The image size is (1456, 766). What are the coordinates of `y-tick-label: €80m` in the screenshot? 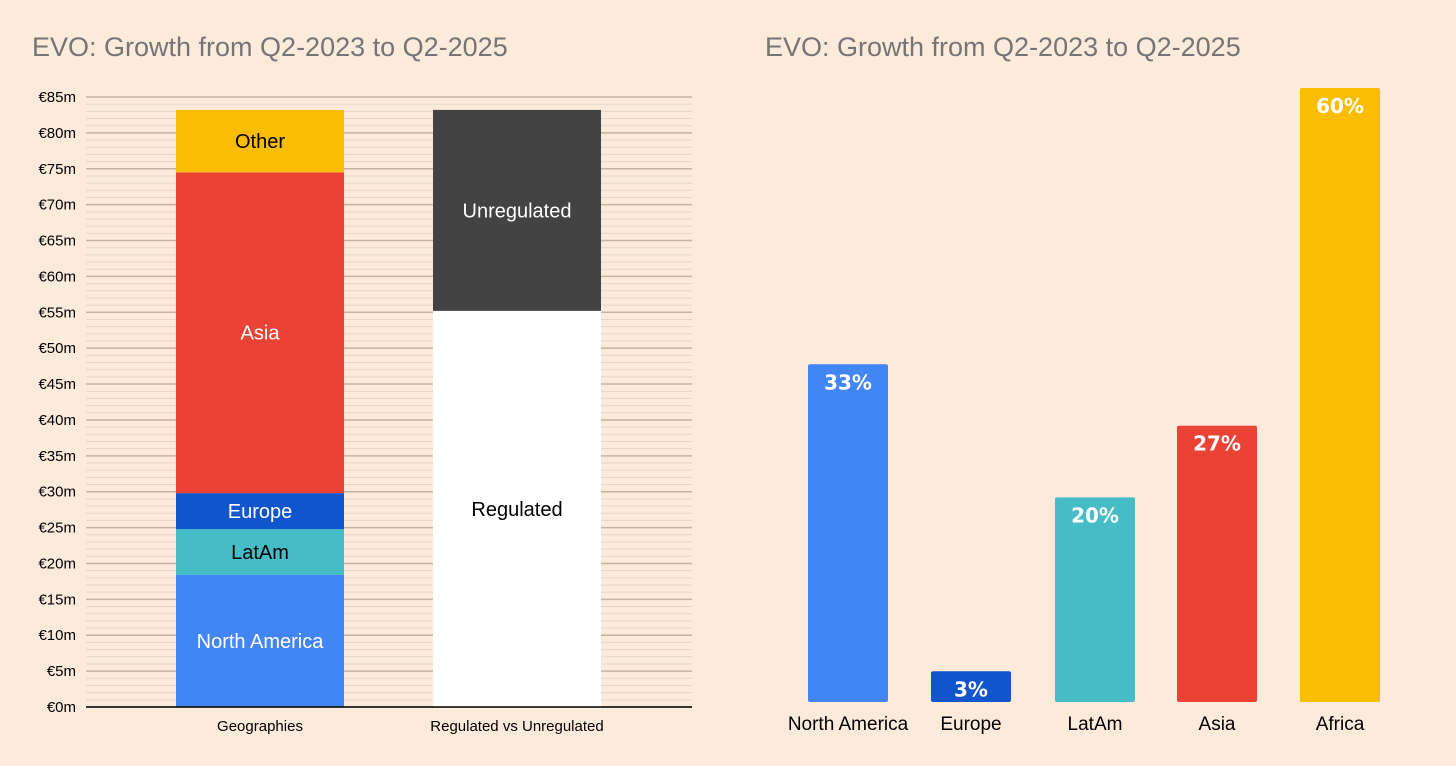 It's located at (57, 133).